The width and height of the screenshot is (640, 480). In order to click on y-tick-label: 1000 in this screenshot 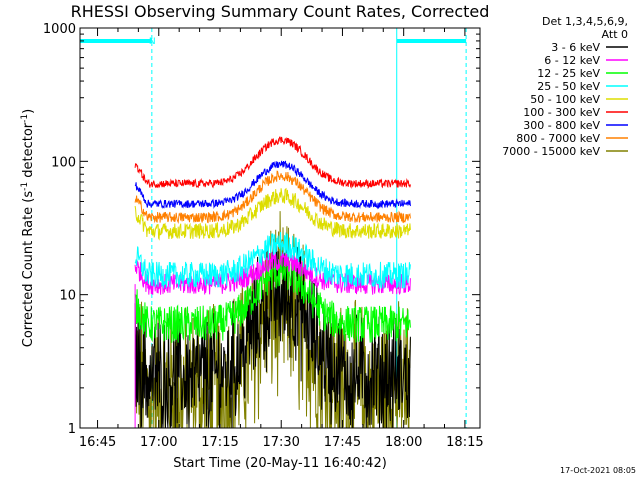, I will do `click(59, 29)`.